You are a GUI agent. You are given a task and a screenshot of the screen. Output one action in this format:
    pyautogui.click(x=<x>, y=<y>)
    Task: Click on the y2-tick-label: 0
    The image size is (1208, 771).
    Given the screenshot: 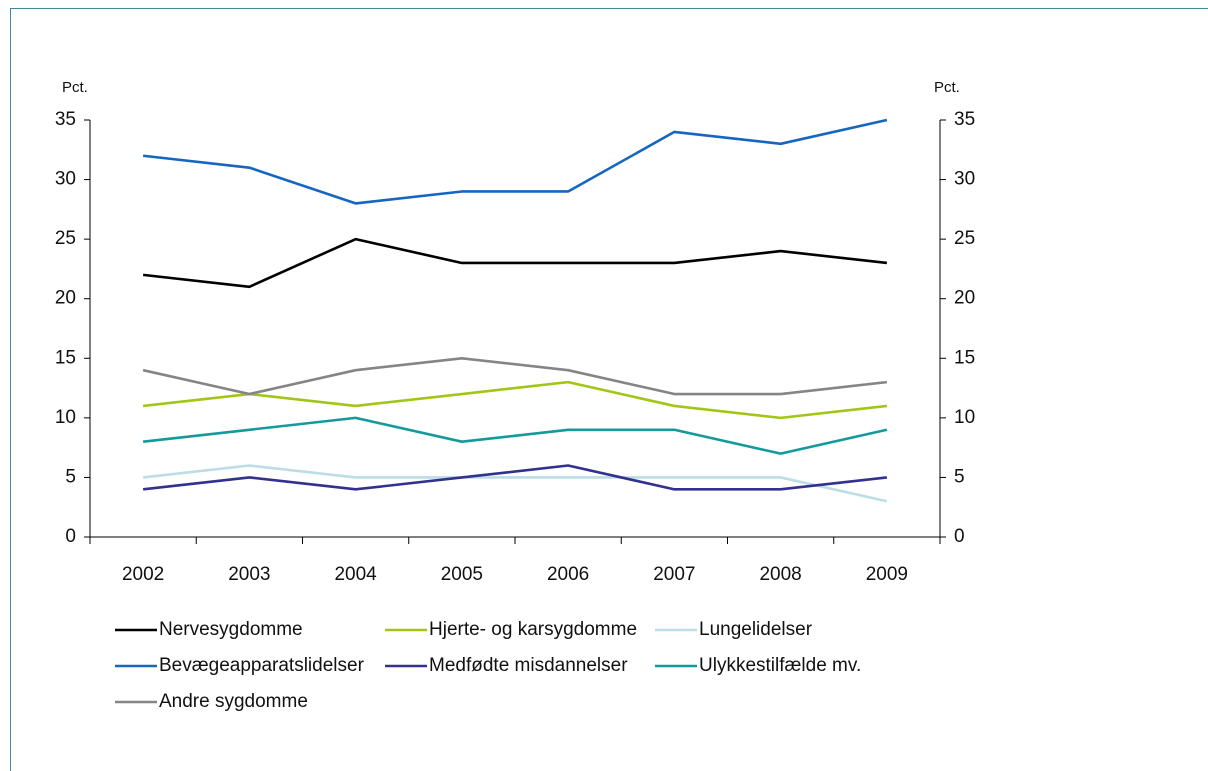 What is the action you would take?
    pyautogui.click(x=959, y=536)
    